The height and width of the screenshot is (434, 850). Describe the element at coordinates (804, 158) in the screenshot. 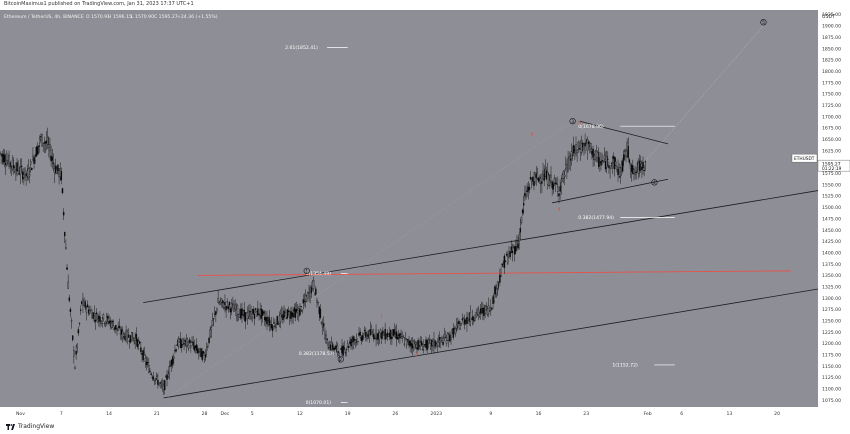

I see `symbol-tag-box` at that location.